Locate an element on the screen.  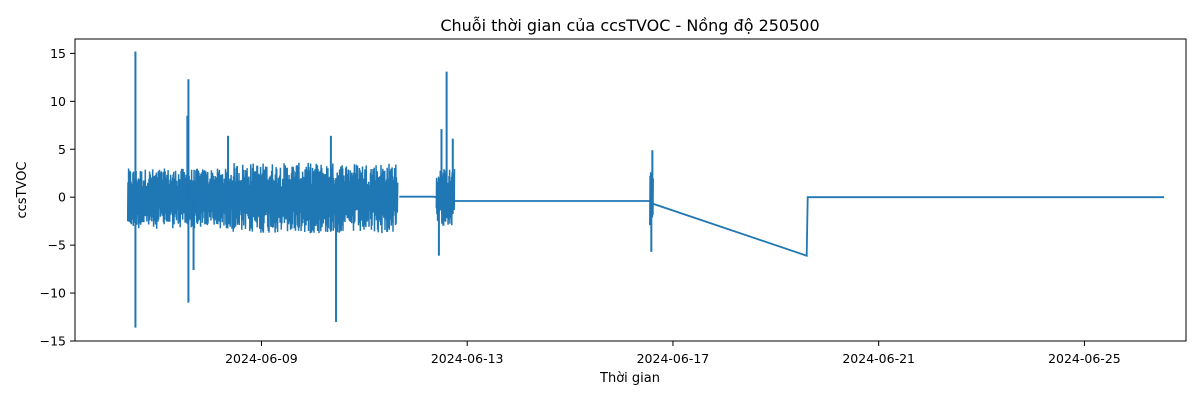
y-axis: 15 10 5 0 −5 −10 −15 is located at coordinates (57, 197).